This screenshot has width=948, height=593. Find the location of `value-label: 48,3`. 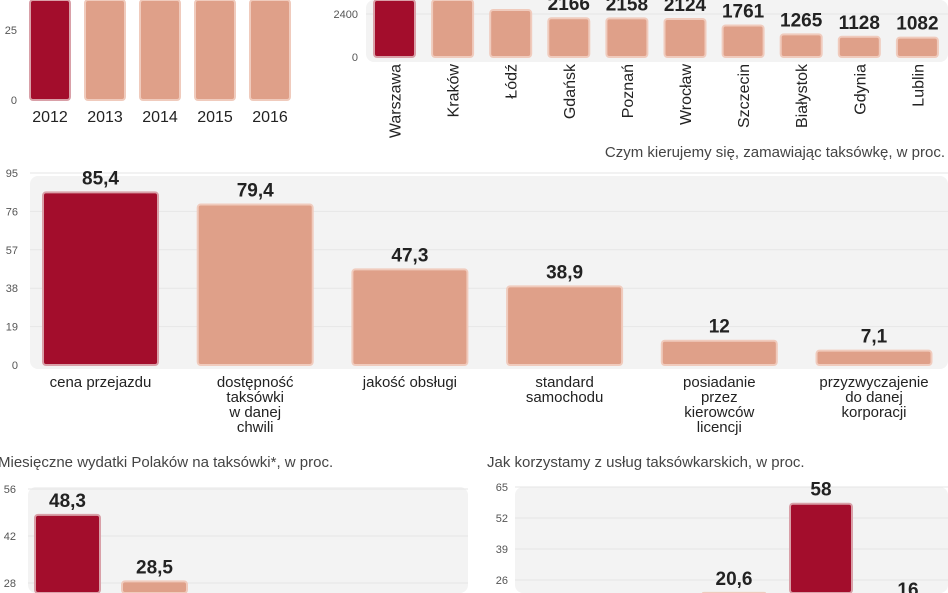

value-label: 48,3 is located at coordinates (67, 501).